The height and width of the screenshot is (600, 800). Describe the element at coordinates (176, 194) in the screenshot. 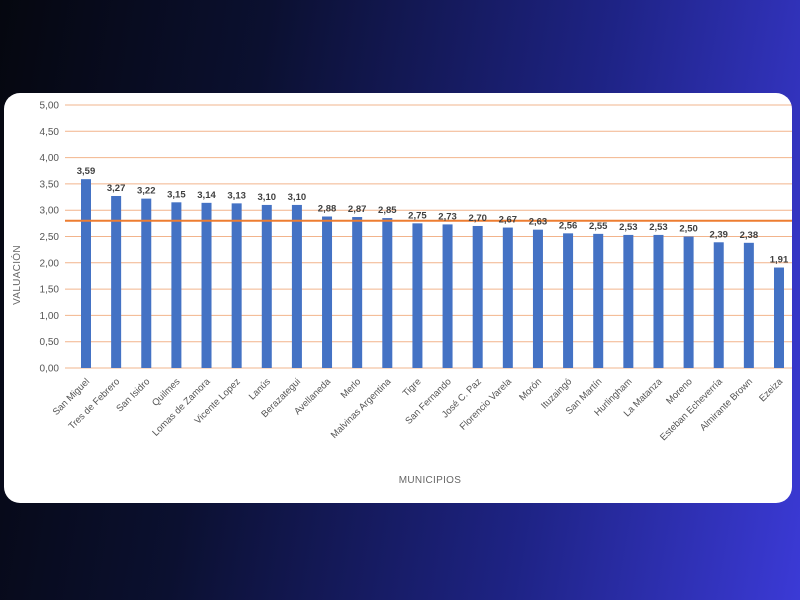

I see `data-label: 3,15` at that location.